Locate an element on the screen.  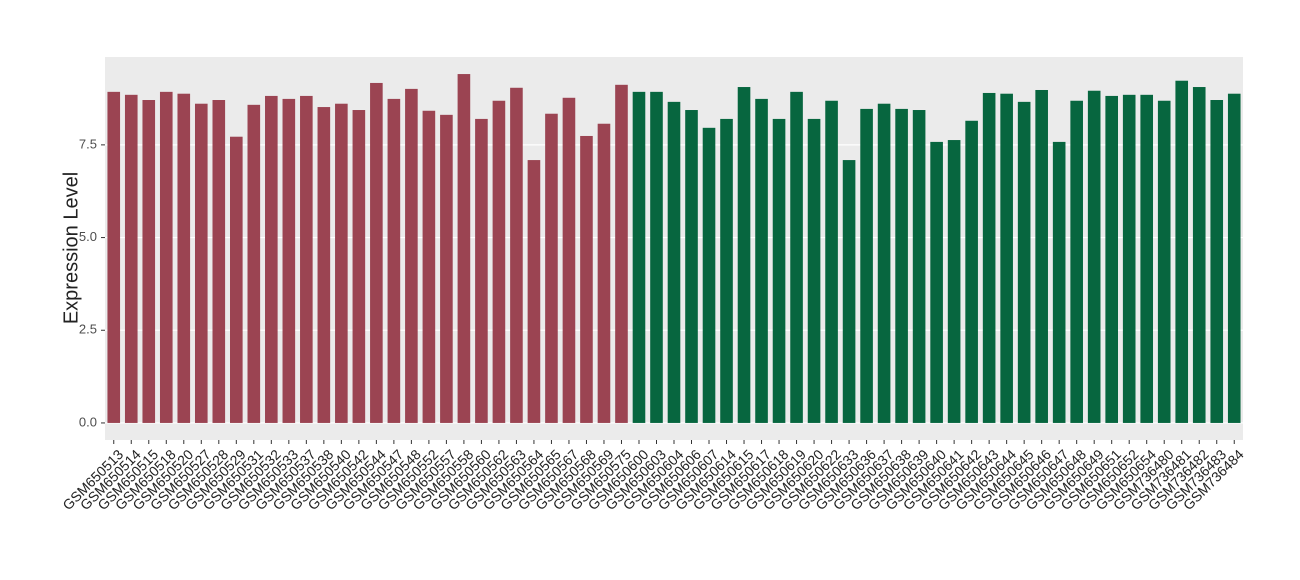
y-tick-label: 5.0 is located at coordinates (88, 236).